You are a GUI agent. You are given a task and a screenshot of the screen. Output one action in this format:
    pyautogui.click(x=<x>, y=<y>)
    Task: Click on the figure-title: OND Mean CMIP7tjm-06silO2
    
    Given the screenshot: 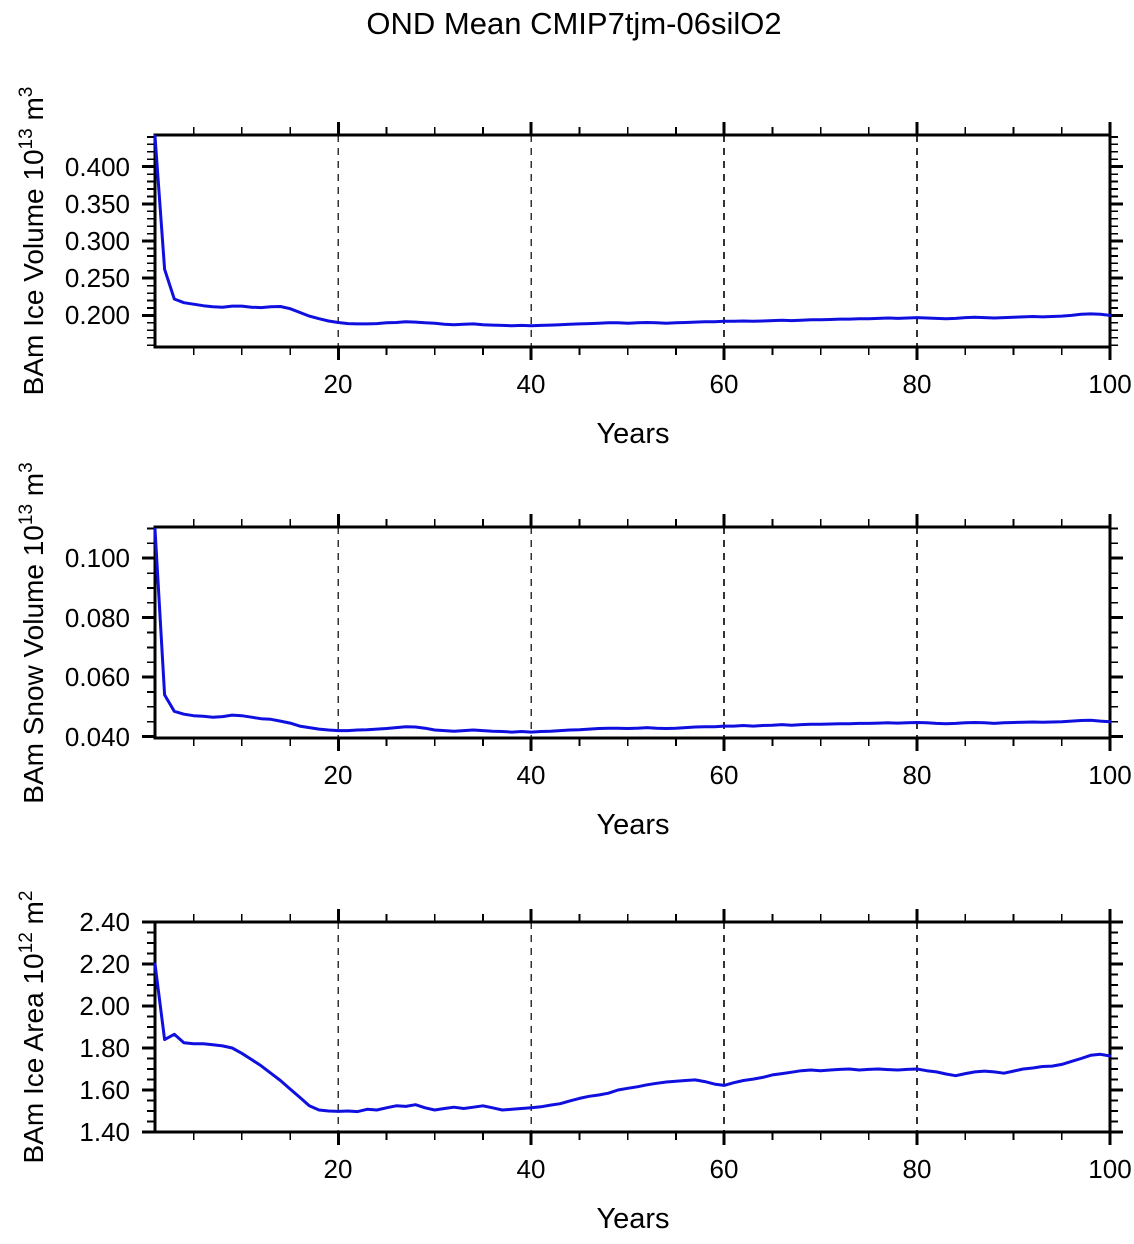 What is the action you would take?
    pyautogui.click(x=574, y=23)
    